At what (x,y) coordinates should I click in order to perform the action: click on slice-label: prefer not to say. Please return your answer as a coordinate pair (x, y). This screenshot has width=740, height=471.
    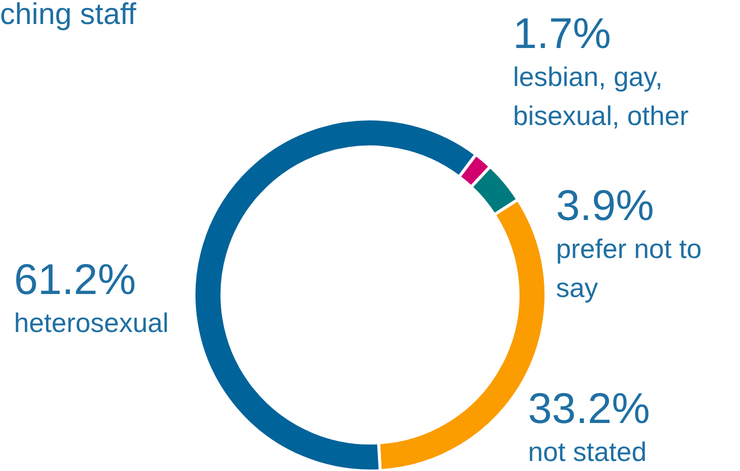
    Looking at the image, I should click on (629, 268).